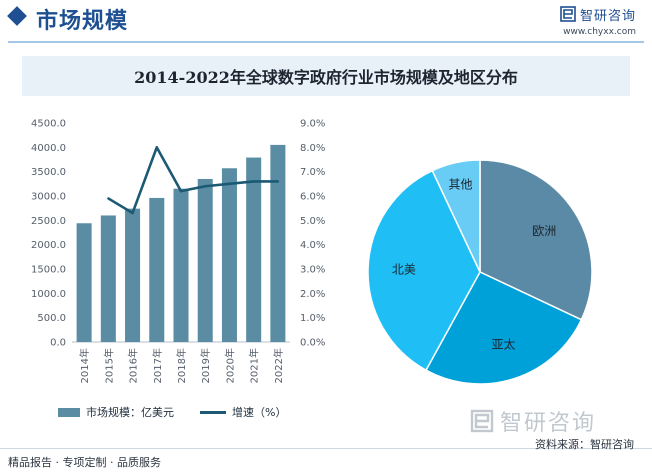 The image size is (652, 472). What do you see at coordinates (48, 270) in the screenshot?
I see `left-y-tick-label: 1500.0` at bounding box center [48, 270].